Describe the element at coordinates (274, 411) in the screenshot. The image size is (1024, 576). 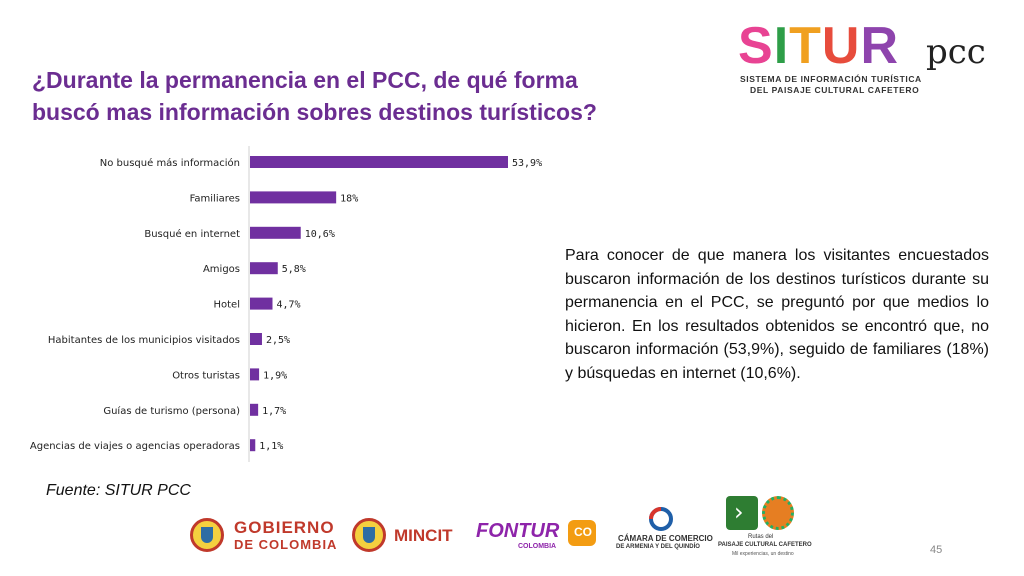
I see `bar-value-label: 1,7%` at that location.